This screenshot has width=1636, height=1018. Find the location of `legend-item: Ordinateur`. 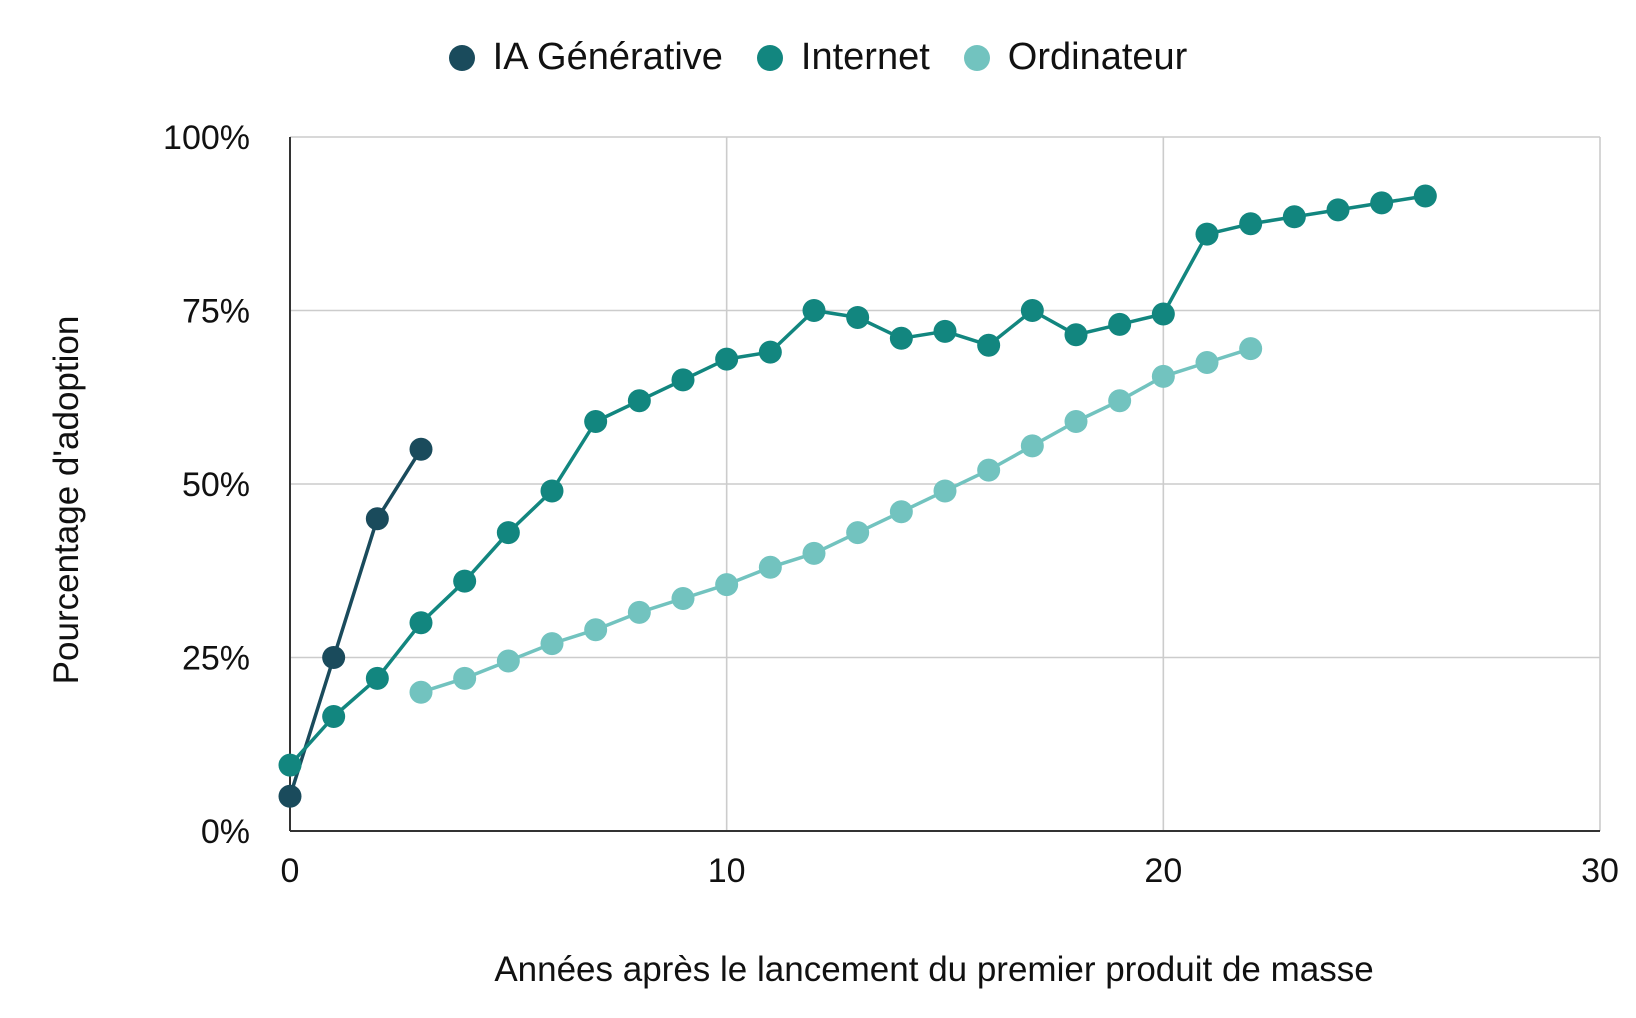

legend-item: Ordinateur is located at coordinates (1075, 57).